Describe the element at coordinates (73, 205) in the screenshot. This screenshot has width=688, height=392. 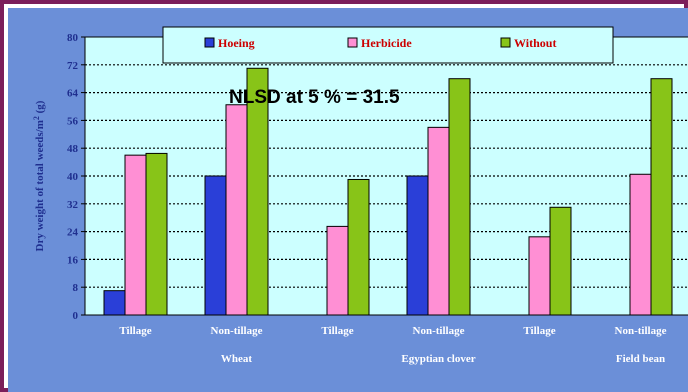
I see `y-tick-label: 32` at that location.